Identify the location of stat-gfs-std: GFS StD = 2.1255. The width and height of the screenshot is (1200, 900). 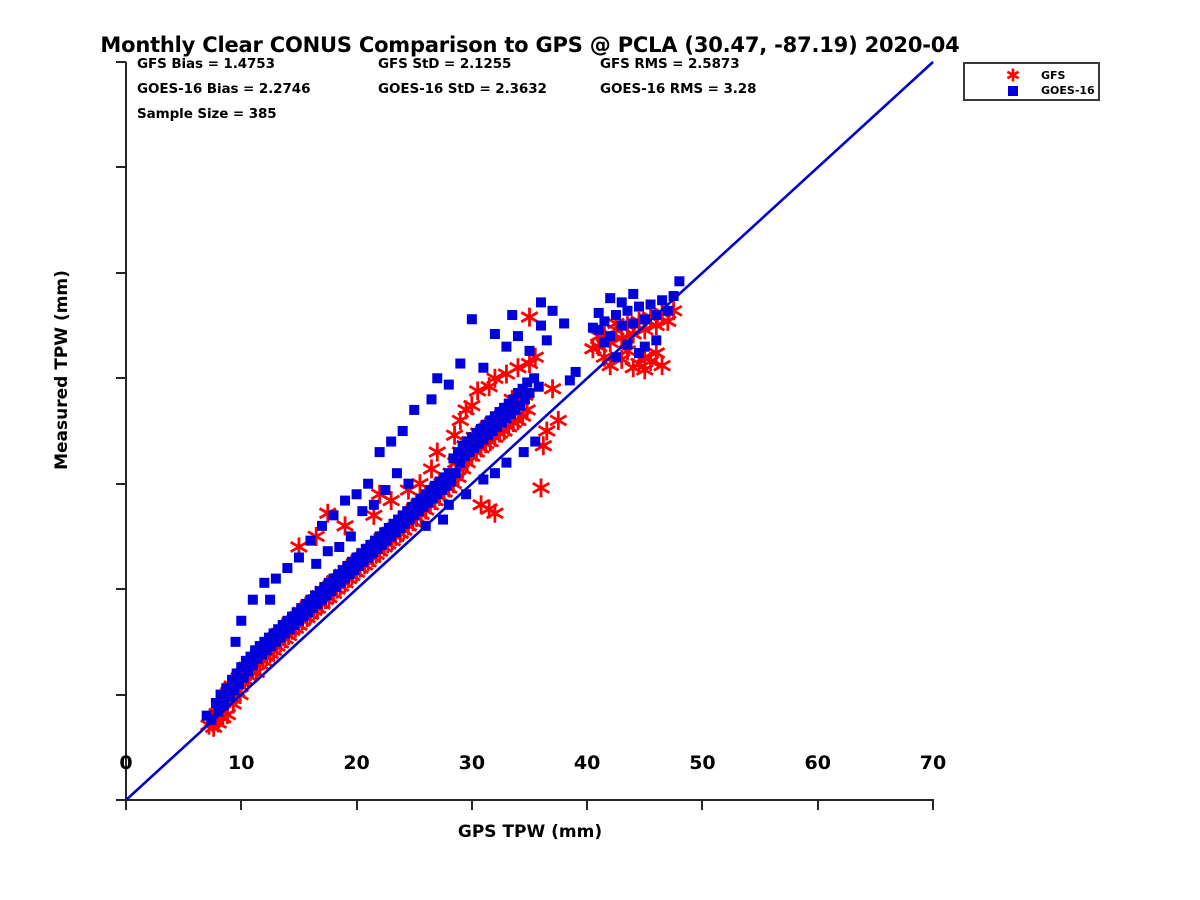
(445, 64).